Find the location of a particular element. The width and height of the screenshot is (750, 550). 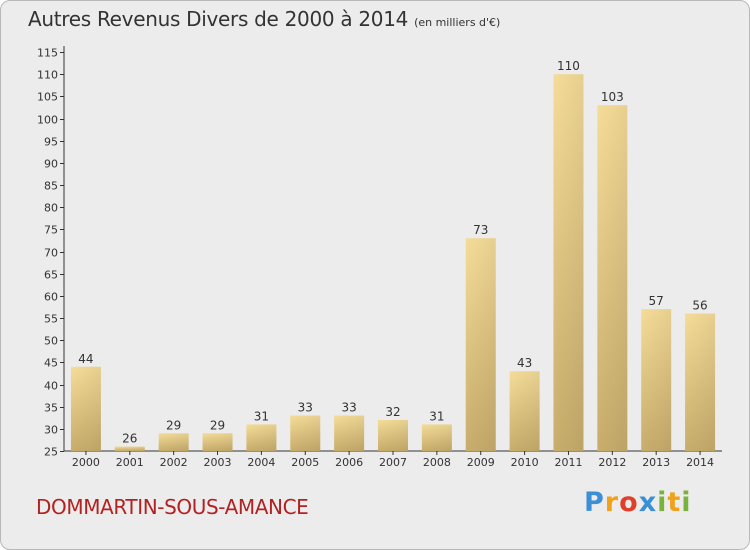

y-tick-label: 55 is located at coordinates (51, 319).